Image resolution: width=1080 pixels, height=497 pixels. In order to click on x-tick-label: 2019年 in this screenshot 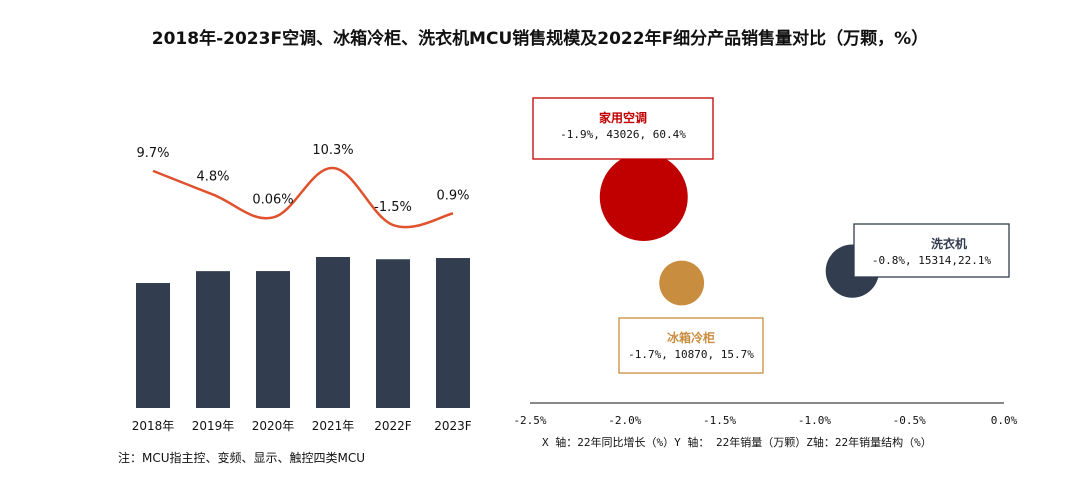, I will do `click(213, 426)`.